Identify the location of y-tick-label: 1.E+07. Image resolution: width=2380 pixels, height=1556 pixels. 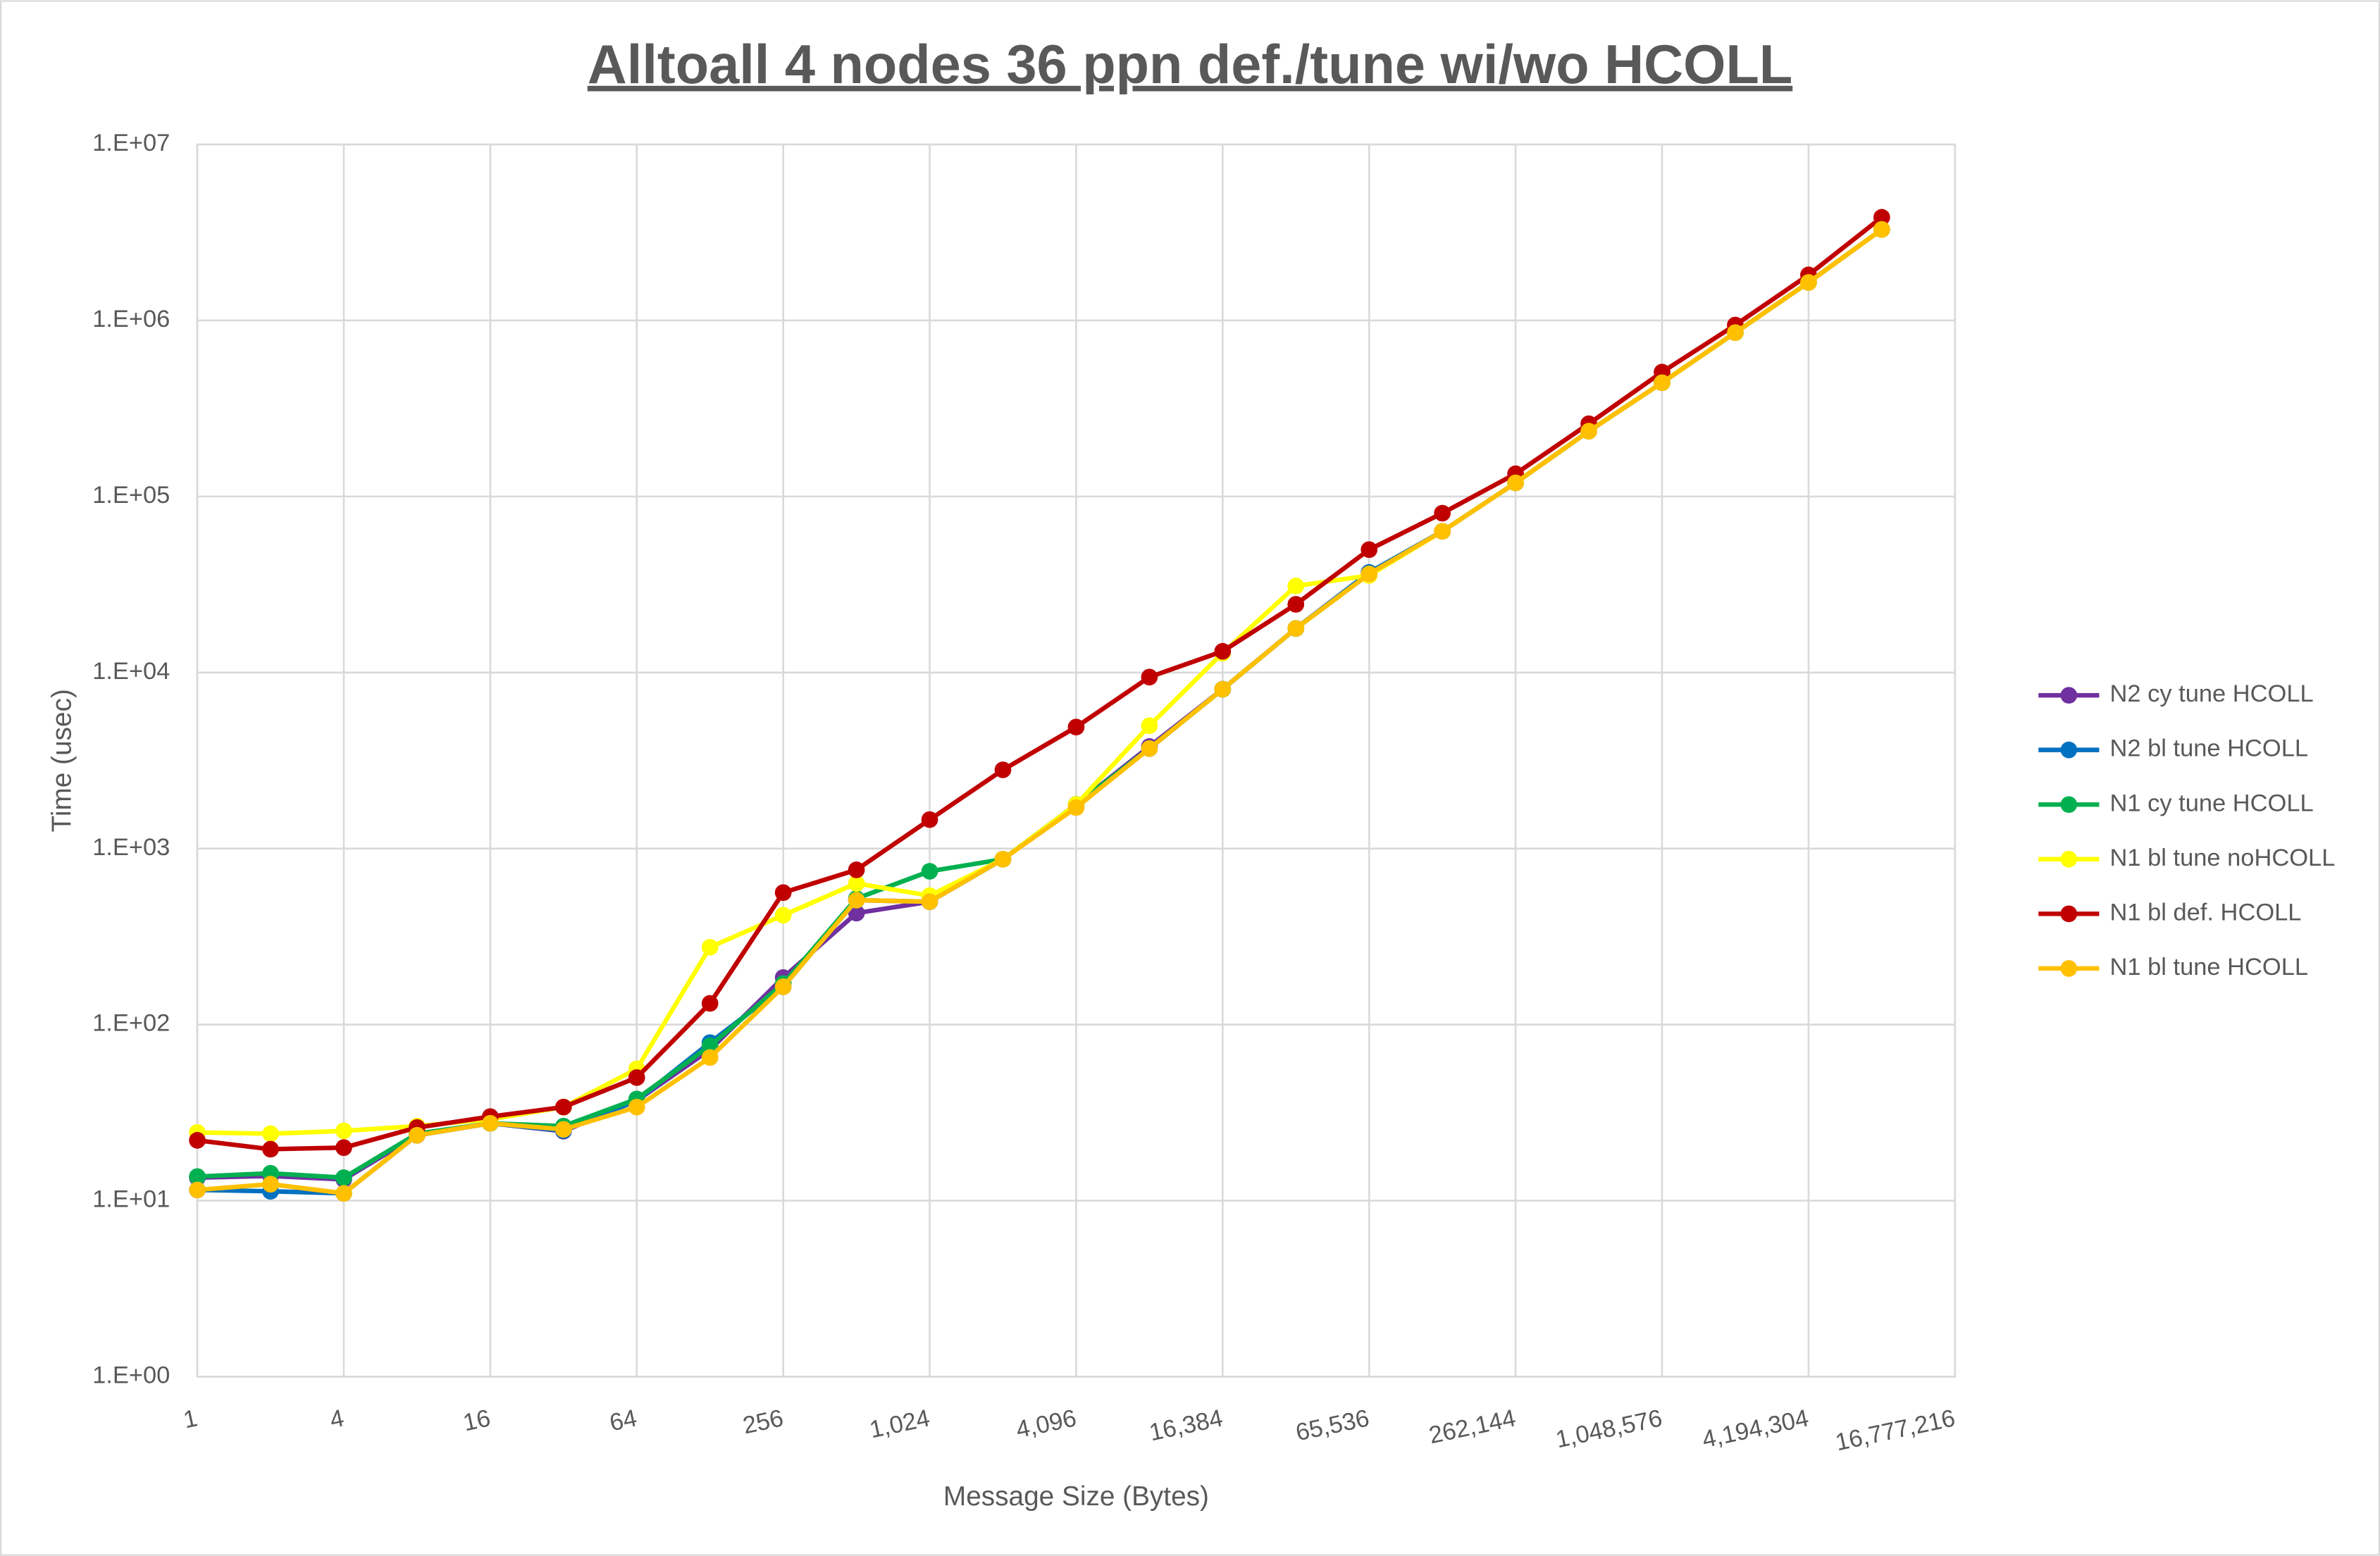
(131, 143).